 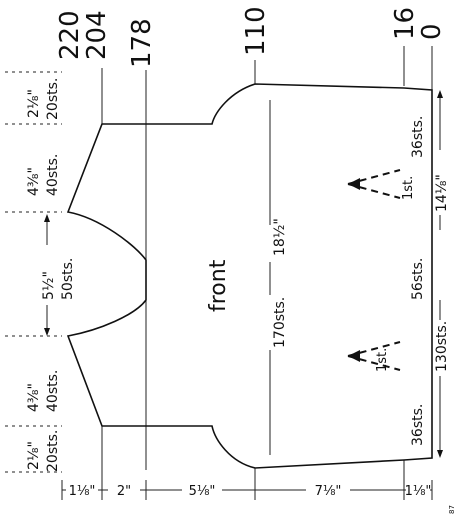 I want to click on dart-lower: 1st., so click(x=374, y=356).